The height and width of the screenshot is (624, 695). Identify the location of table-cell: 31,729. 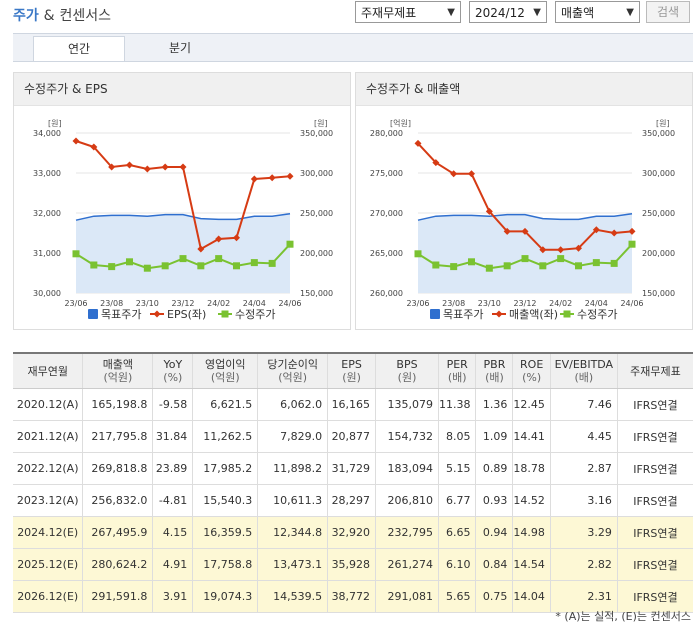
(352, 468).